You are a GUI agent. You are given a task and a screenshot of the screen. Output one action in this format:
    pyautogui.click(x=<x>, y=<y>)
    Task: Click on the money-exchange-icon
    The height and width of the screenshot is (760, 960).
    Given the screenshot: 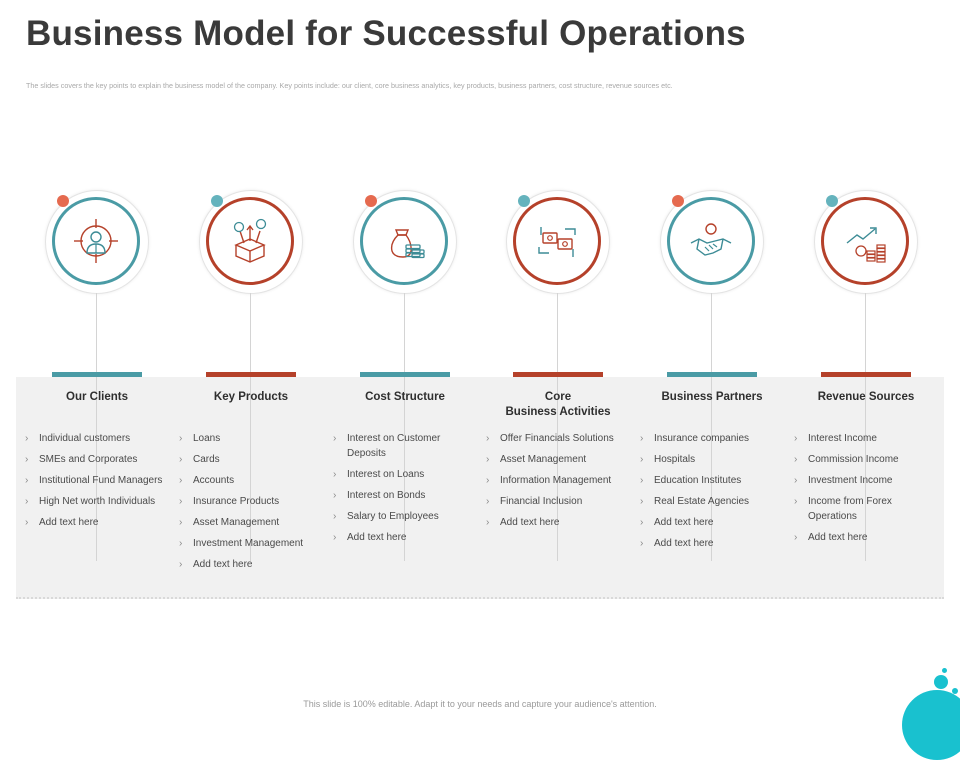 What is the action you would take?
    pyautogui.click(x=557, y=242)
    